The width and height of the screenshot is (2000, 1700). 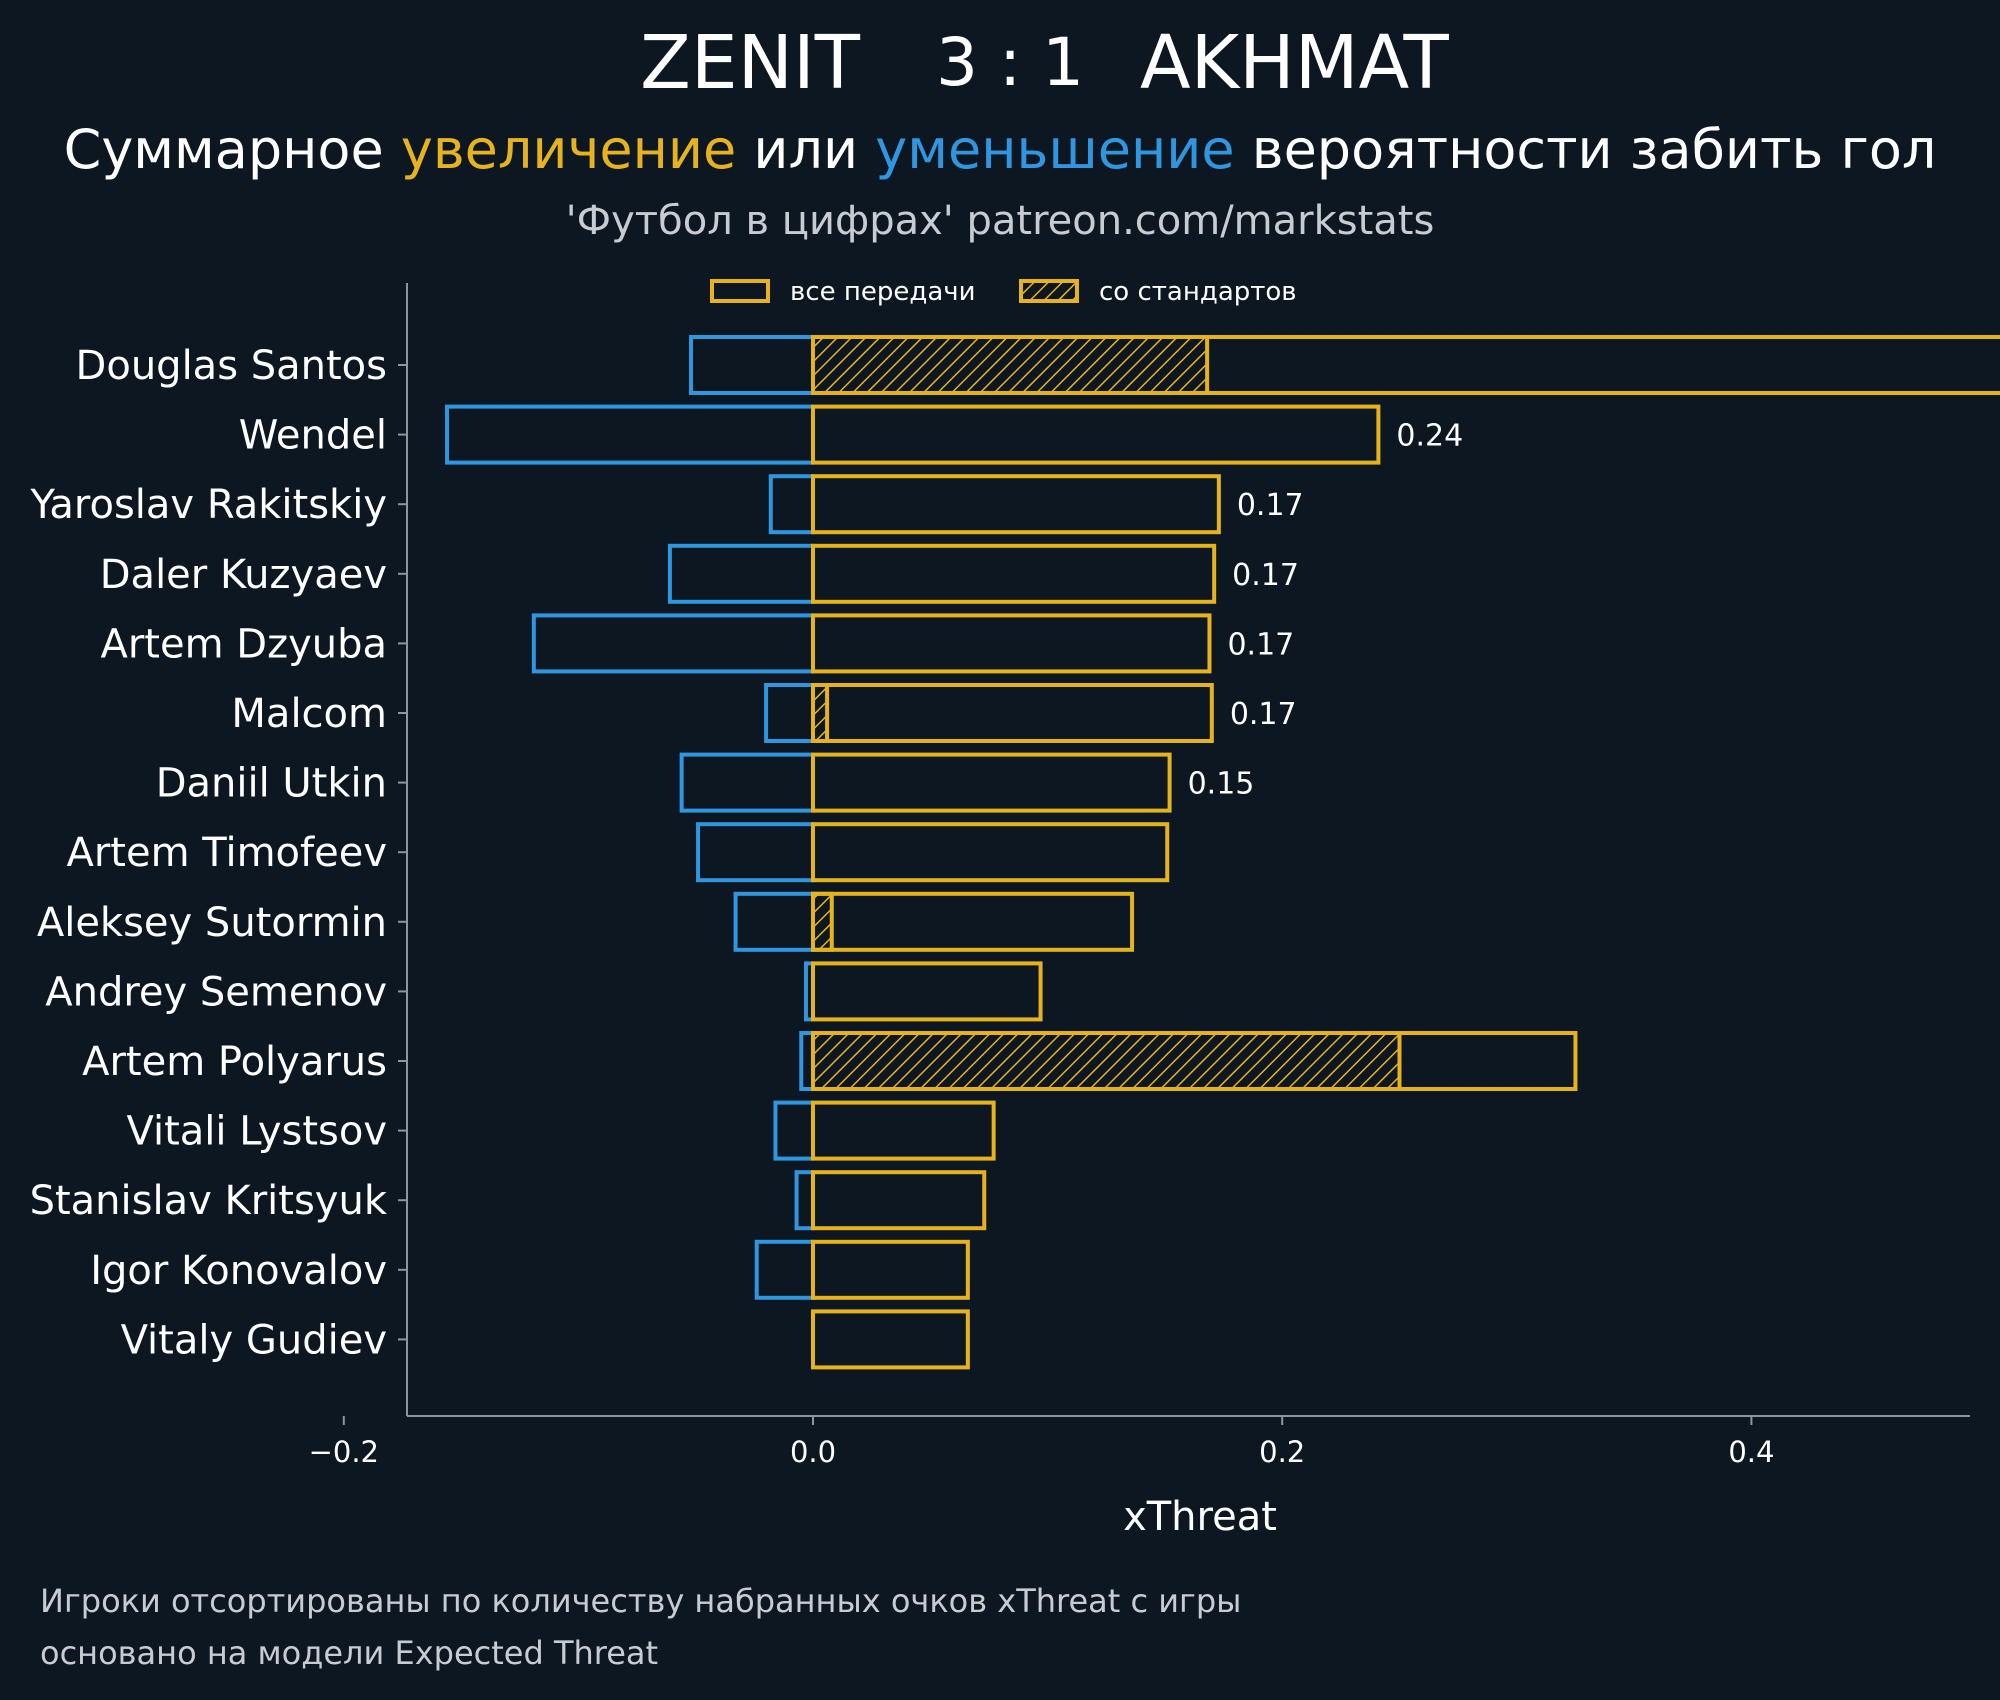 What do you see at coordinates (1405, 365) in the screenshot?
I see `bar-positive-douglas-santos` at bounding box center [1405, 365].